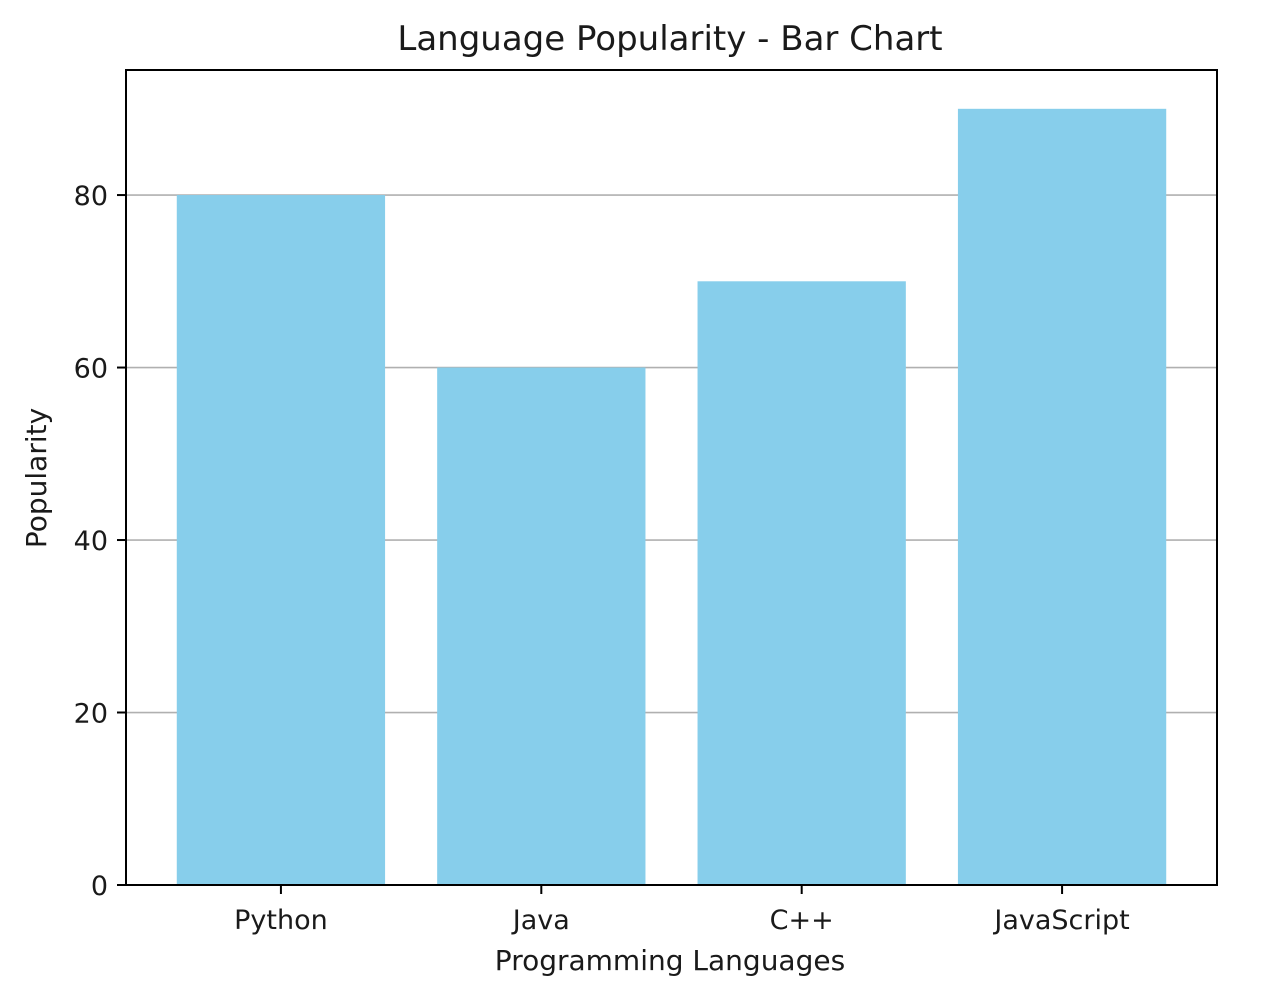  Describe the element at coordinates (1062, 497) in the screenshot. I see `bar-javascript` at that location.